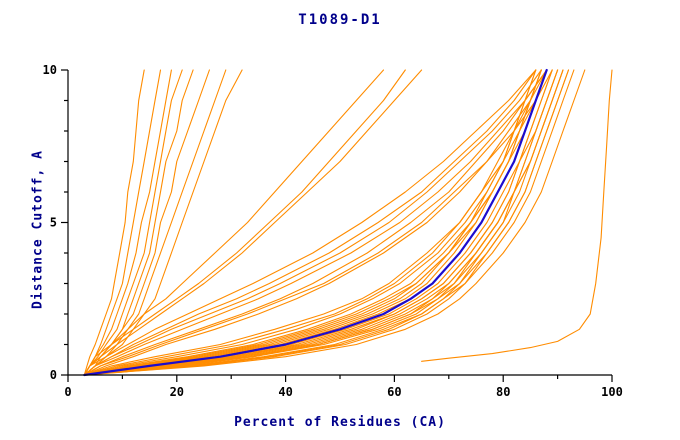 Image resolution: width=680 pixels, height=440 pixels. What do you see at coordinates (612, 392) in the screenshot?
I see `x-tick-label: 100` at bounding box center [612, 392].